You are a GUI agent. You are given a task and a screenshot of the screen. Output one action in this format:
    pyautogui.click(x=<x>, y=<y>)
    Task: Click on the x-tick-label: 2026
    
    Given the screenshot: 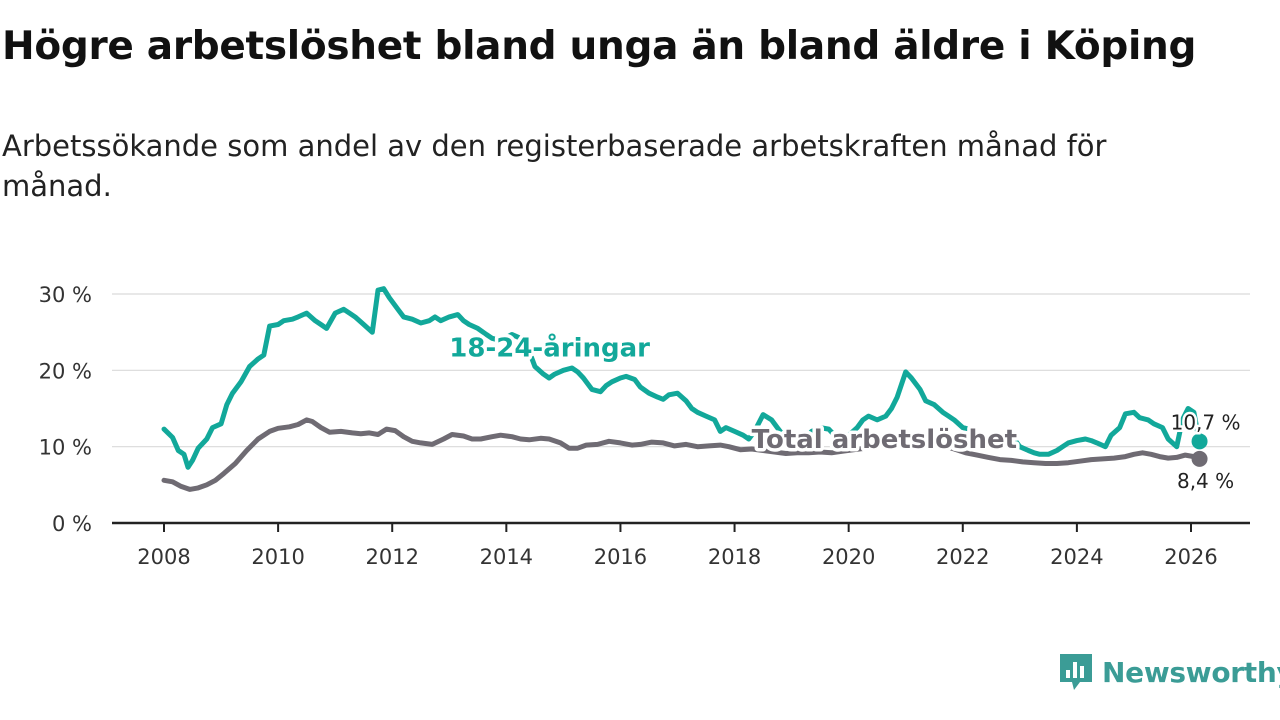 What is the action you would take?
    pyautogui.click(x=1190, y=557)
    